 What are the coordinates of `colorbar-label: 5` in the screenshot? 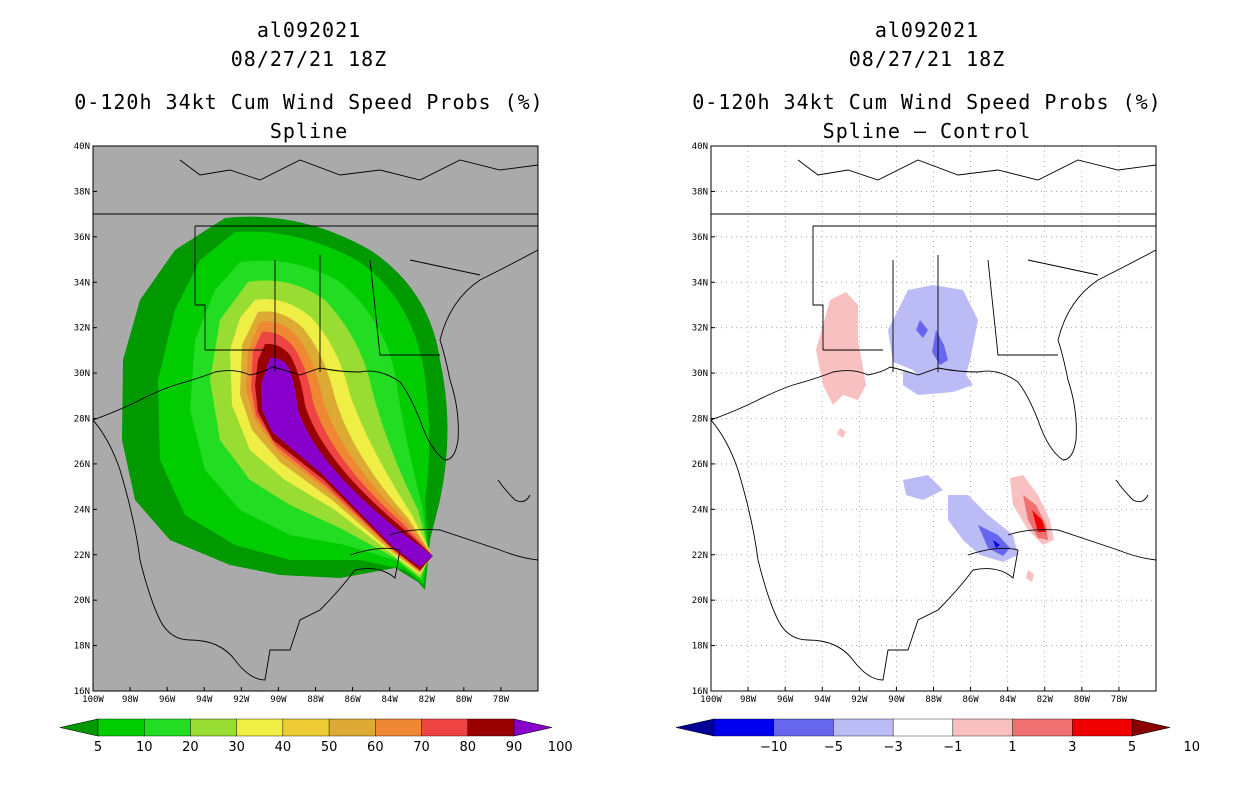 It's located at (1132, 747).